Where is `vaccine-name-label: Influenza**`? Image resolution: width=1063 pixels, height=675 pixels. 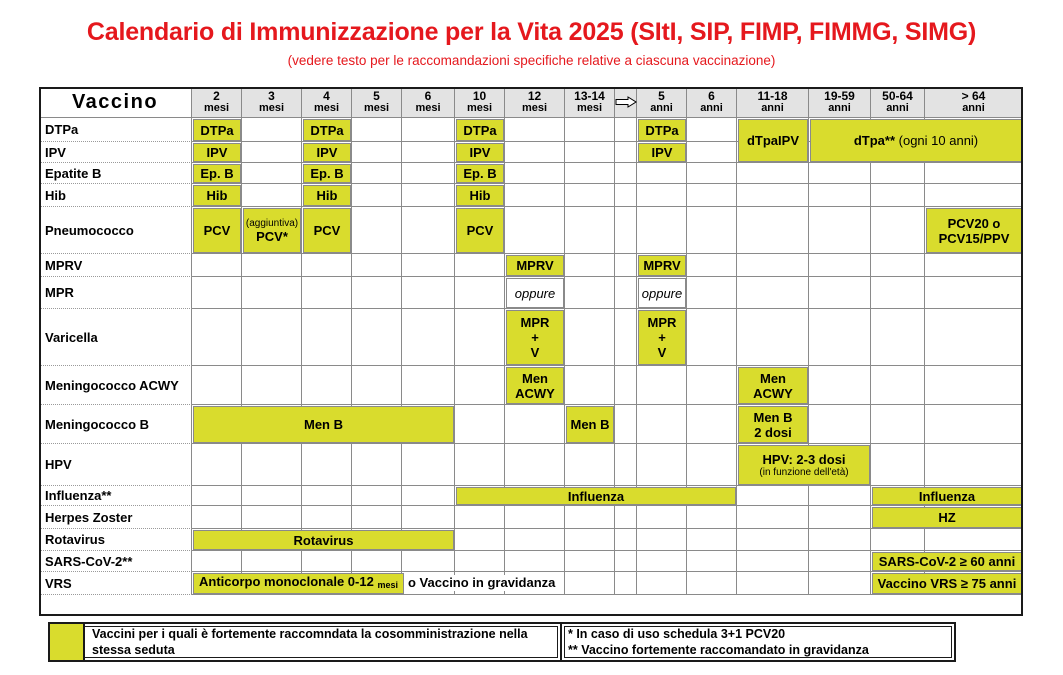
vaccine-name-label: Influenza** is located at coordinates (78, 495).